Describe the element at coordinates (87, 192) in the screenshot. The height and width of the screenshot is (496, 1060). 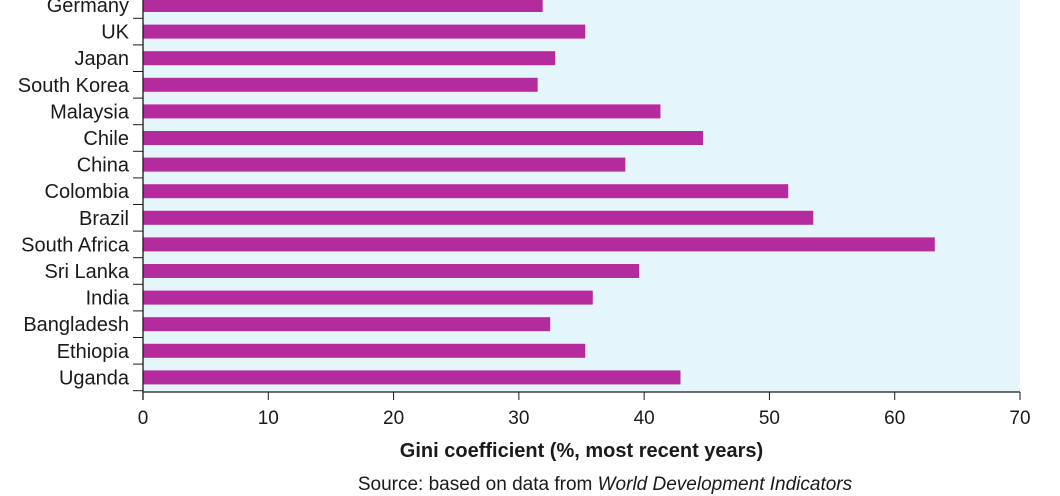
I see `category-label-colombia: Colombia` at that location.